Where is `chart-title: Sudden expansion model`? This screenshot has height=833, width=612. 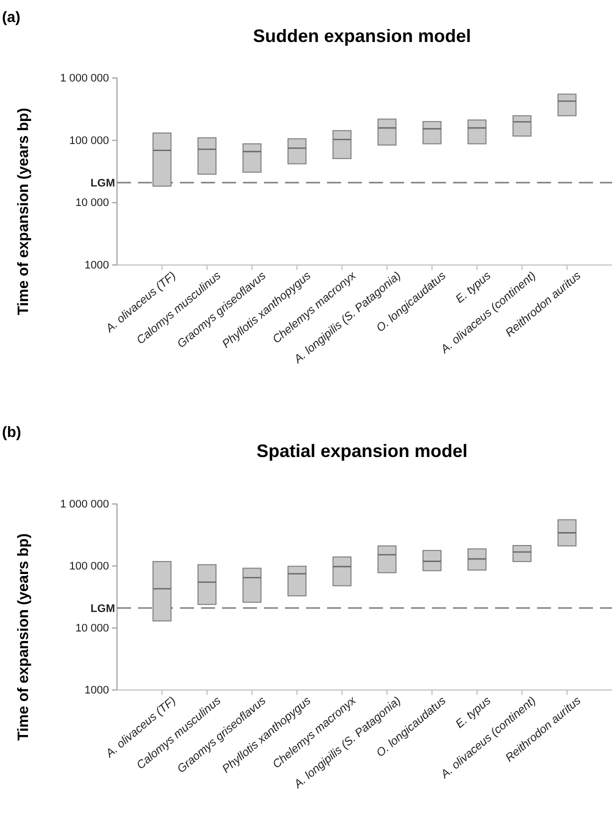
chart-title: Sudden expansion model is located at coordinates (362, 36).